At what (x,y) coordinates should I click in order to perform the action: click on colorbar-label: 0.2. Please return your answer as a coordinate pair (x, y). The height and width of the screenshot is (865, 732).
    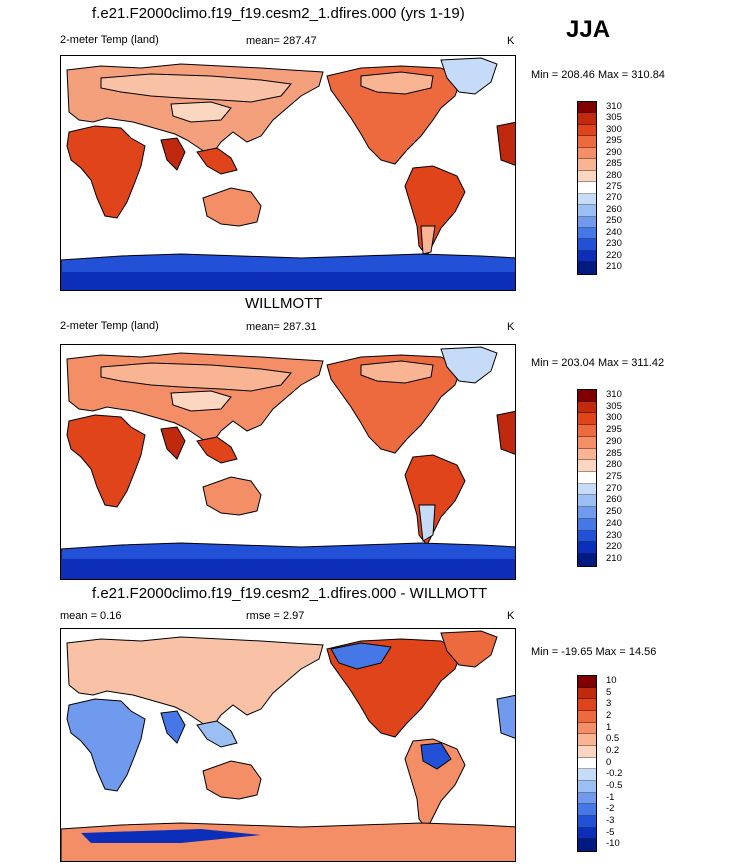
    Looking at the image, I should click on (613, 750).